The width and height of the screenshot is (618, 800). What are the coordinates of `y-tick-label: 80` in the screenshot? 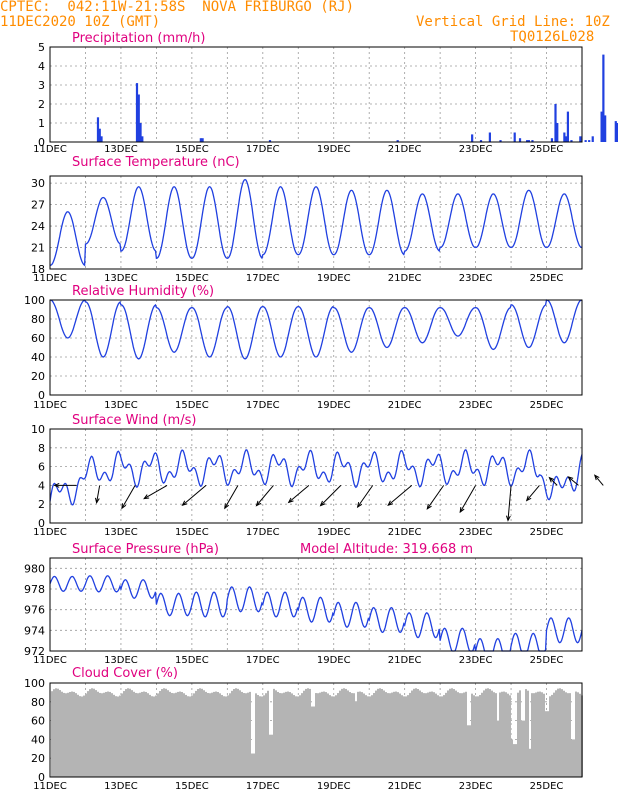 It's located at (38, 319).